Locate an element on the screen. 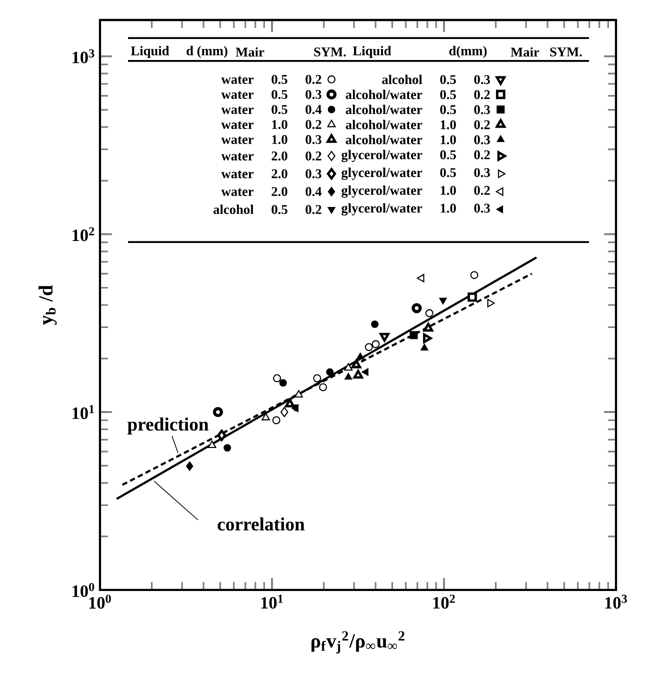 The image size is (657, 690). legend-label: water 1.0 0.2 is located at coordinates (271, 125).